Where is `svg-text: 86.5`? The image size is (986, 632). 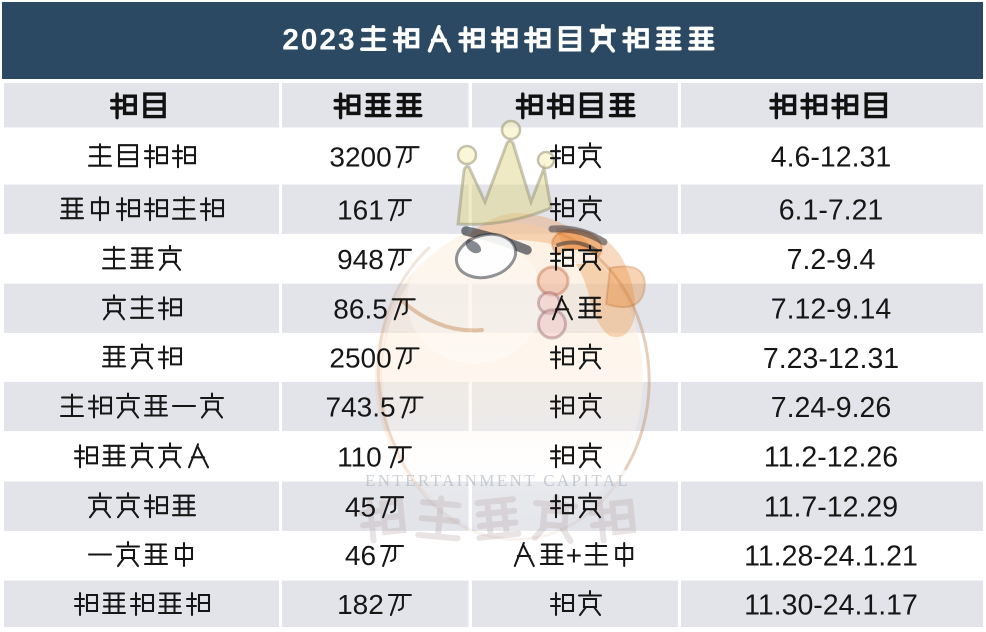 svg-text: 86.5 is located at coordinates (360, 309).